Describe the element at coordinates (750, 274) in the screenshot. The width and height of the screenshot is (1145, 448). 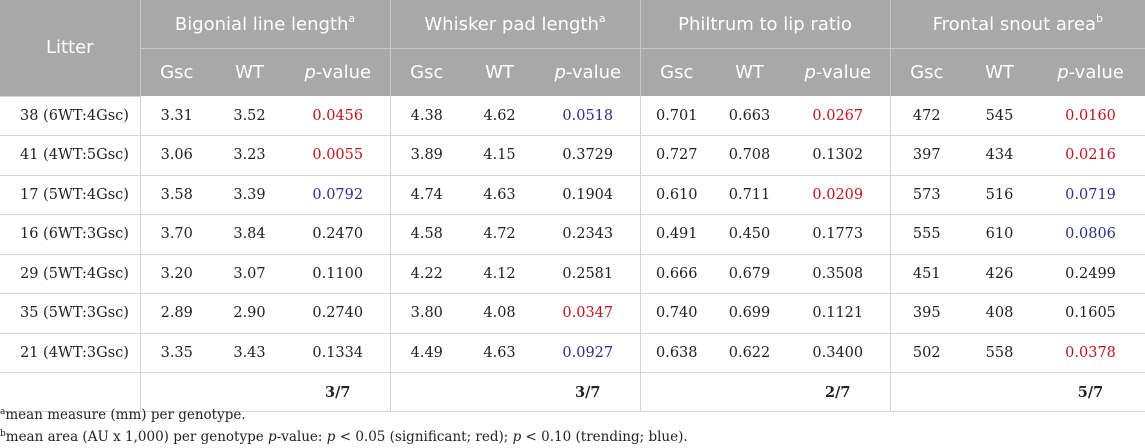
I see `wt-cell: 0.679` at that location.